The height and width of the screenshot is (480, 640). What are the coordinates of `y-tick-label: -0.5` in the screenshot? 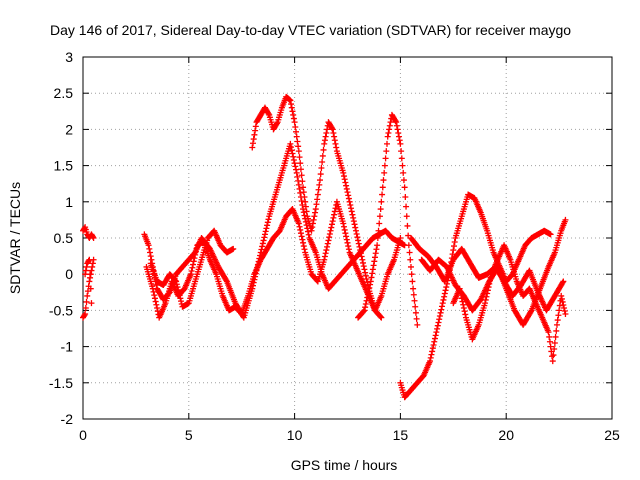 It's located at (61, 310).